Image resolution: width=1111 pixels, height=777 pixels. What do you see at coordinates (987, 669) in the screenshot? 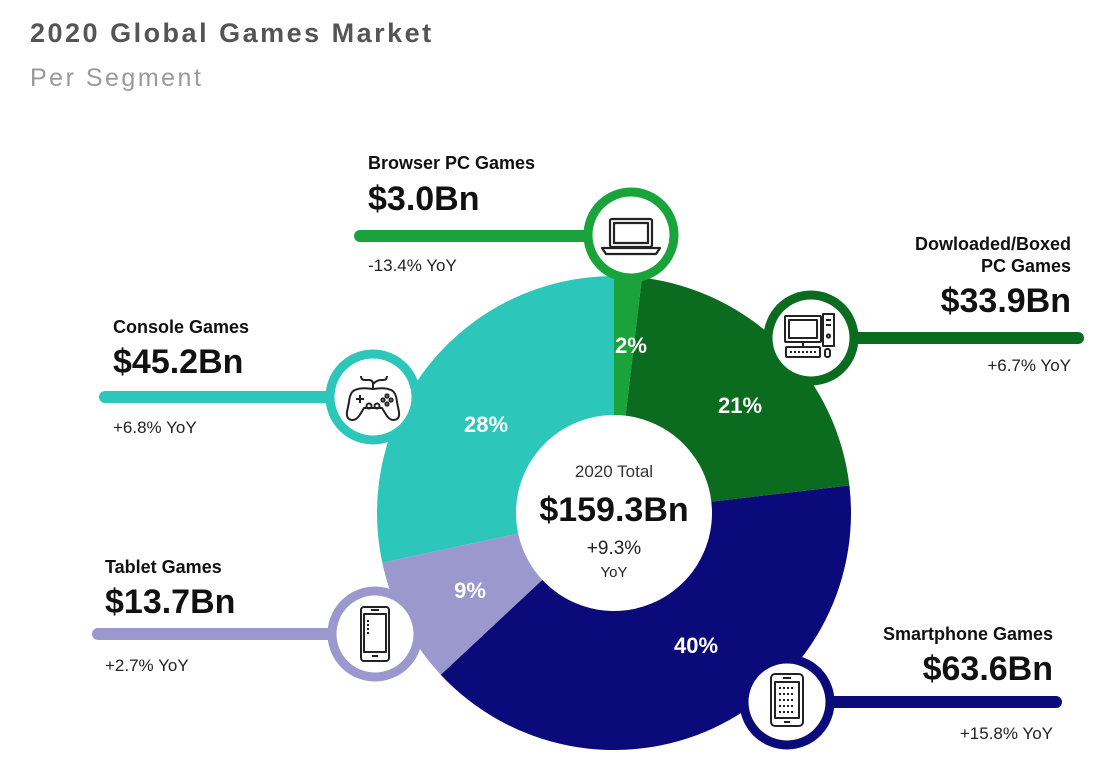
I see `smartphone-segment-value: $63.6Bn` at bounding box center [987, 669].